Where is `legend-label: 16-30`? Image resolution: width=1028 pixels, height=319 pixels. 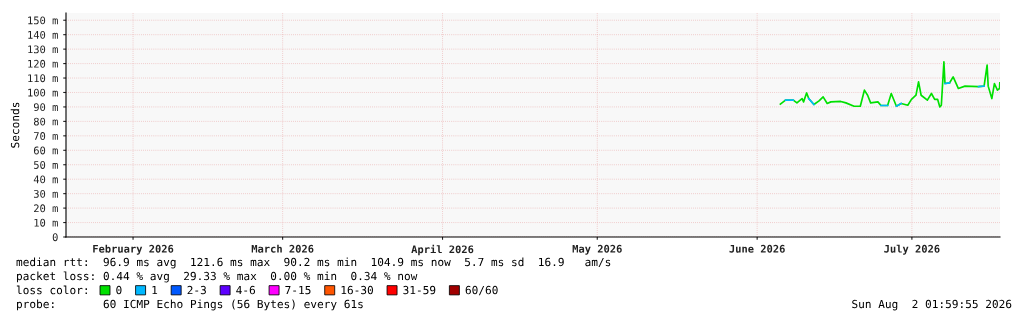 legend-label: 16-30 is located at coordinates (357, 290).